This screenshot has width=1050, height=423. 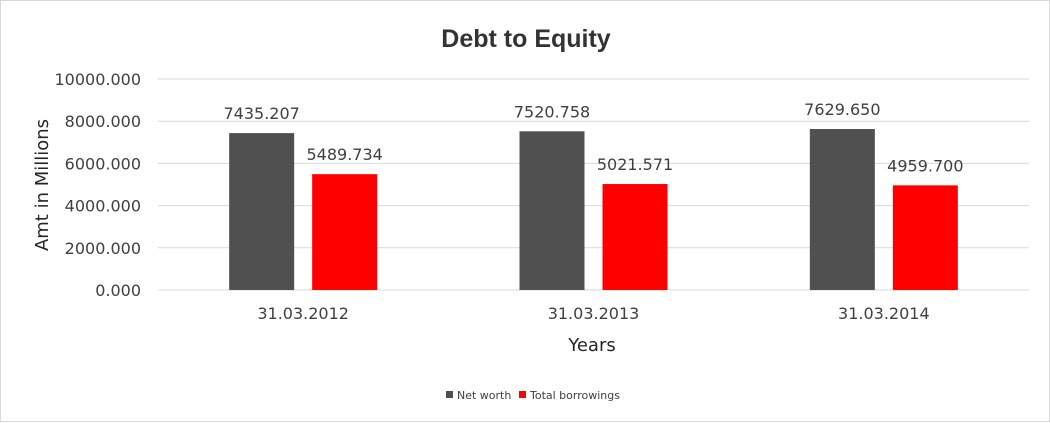 What do you see at coordinates (103, 206) in the screenshot?
I see `y-tick-label: 4000.000` at bounding box center [103, 206].